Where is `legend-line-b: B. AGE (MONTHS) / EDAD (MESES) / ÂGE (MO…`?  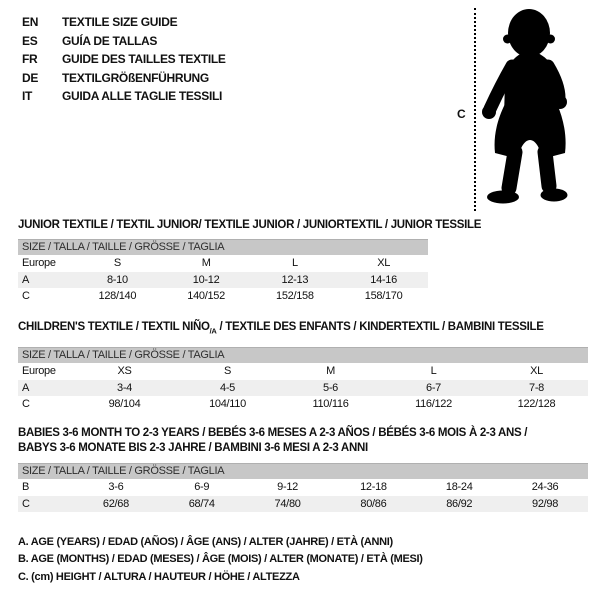
legend-line-b: B. AGE (MONTHS) / EDAD (MESES) / ÂGE (MO… is located at coordinates (220, 559).